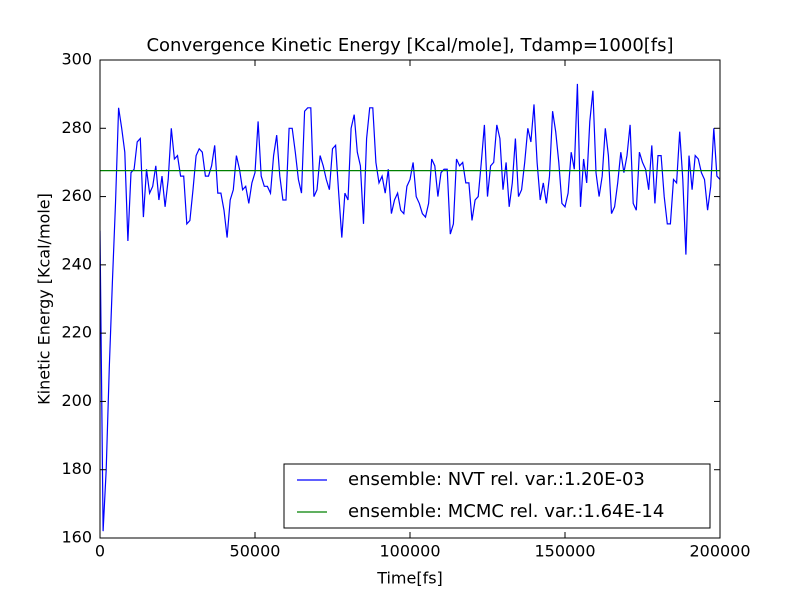 This screenshot has width=800, height=604. What do you see at coordinates (255, 551) in the screenshot?
I see `x-tick-label: 50000` at bounding box center [255, 551].